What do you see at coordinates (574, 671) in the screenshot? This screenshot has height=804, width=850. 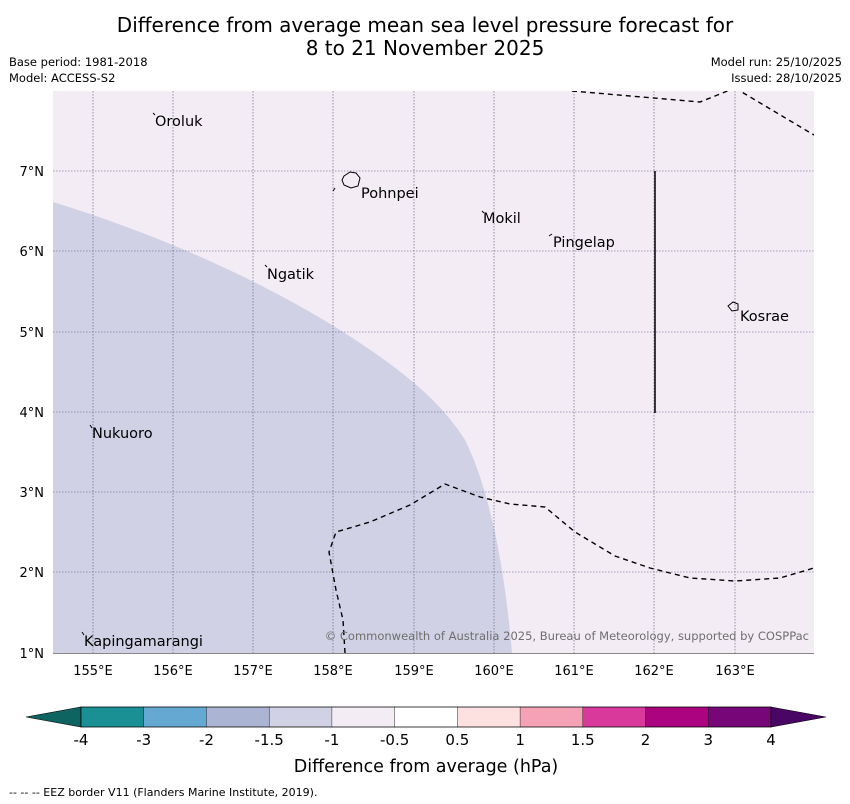 I see `lon-label-161e: 161°E` at bounding box center [574, 671].